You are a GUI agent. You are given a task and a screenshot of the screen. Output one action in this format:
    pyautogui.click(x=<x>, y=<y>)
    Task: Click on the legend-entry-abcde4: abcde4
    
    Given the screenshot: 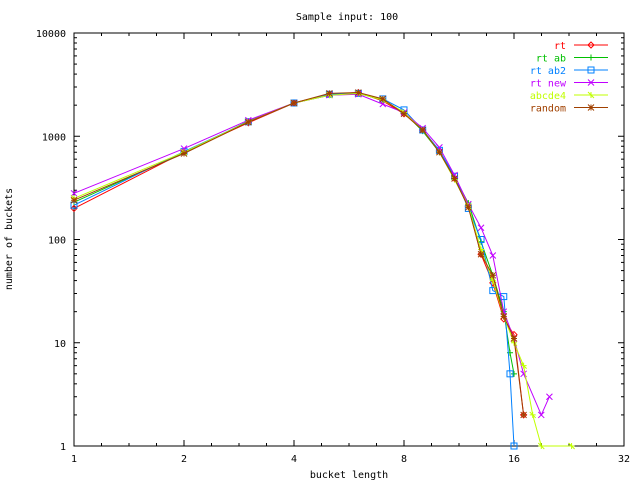 What is the action you would take?
    pyautogui.click(x=569, y=96)
    